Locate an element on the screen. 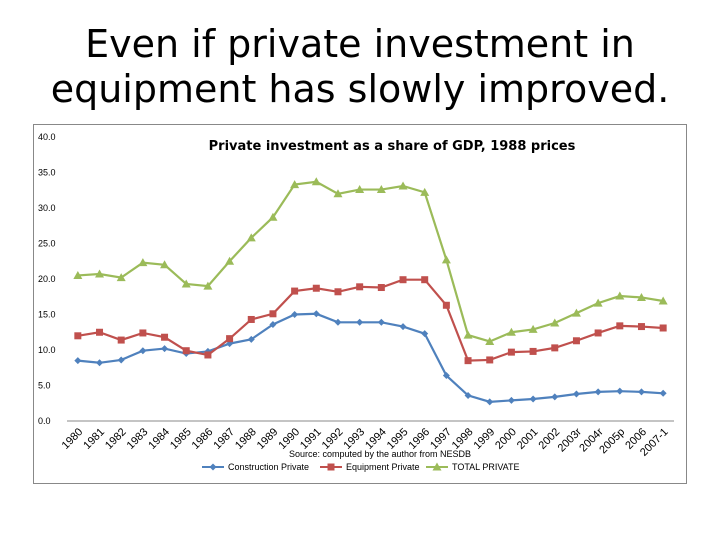 The width and height of the screenshot is (720, 540). x-tick-label: 2005p is located at coordinates (612, 441).